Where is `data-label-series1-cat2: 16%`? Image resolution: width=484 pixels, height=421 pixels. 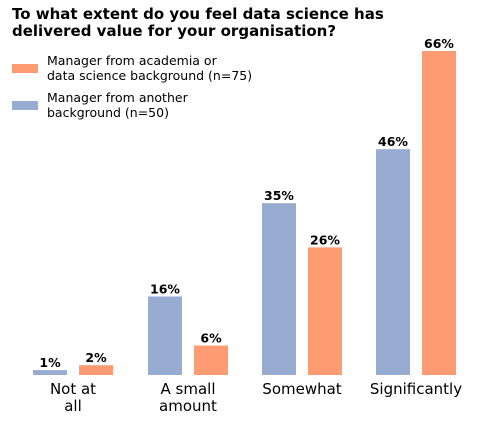
data-label-series1-cat2: 16% is located at coordinates (165, 288).